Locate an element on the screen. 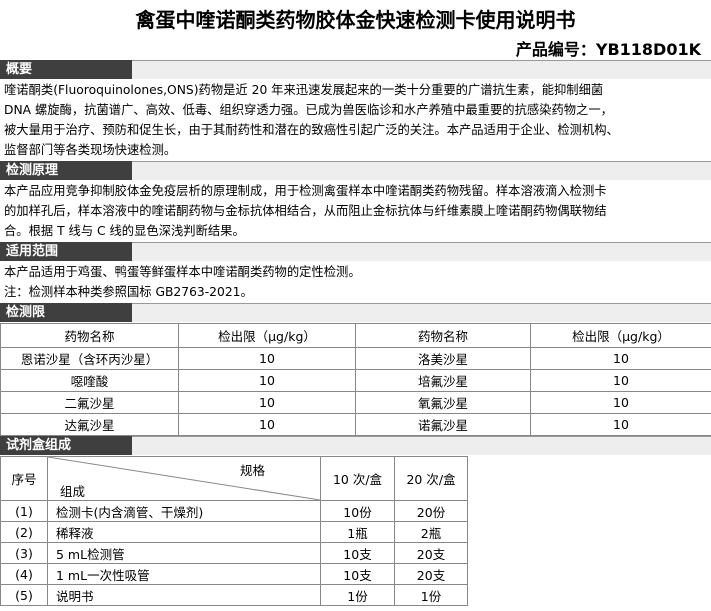 This screenshot has width=711, height=611. table-cell: 二氟沙星 is located at coordinates (89, 402).